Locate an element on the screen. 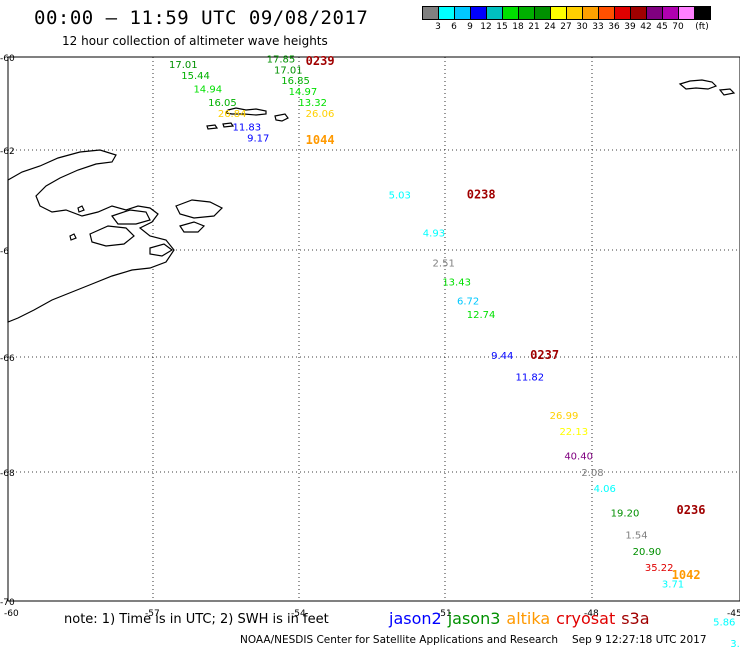 Image resolution: width=740 pixels, height=650 pixels. longitude-label: -45 is located at coordinates (733, 614).